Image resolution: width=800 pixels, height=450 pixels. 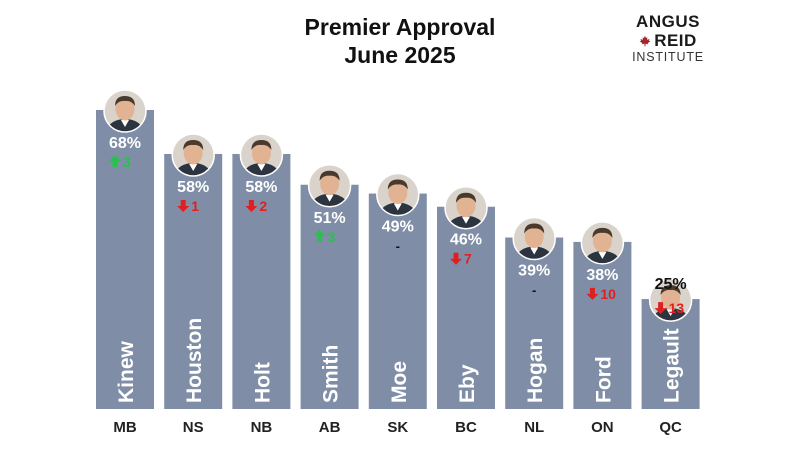 What do you see at coordinates (466, 307) in the screenshot?
I see `bar-eby` at bounding box center [466, 307].